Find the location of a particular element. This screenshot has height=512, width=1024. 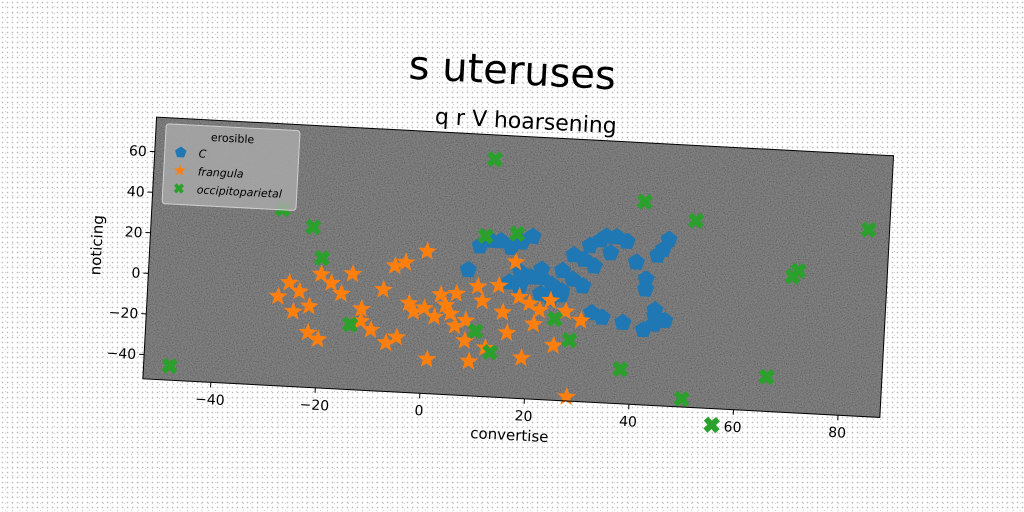

legend-label: occipitoparietal is located at coordinates (239, 191).